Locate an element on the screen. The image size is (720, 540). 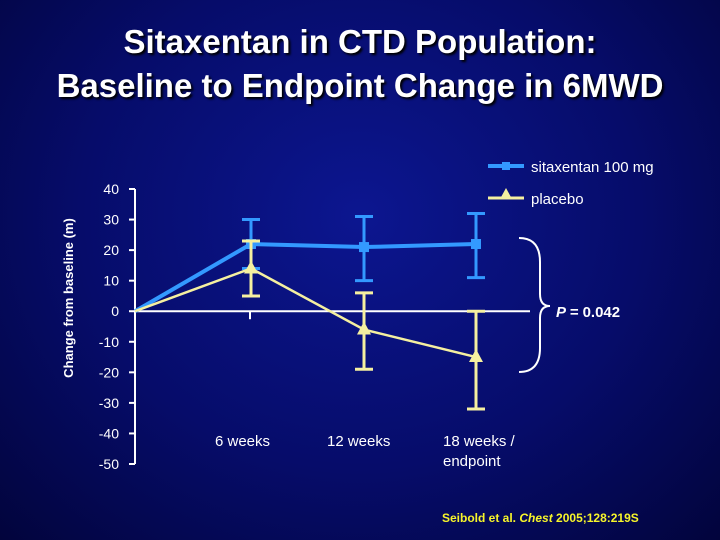
p-value: P = 0.042 is located at coordinates (588, 312).